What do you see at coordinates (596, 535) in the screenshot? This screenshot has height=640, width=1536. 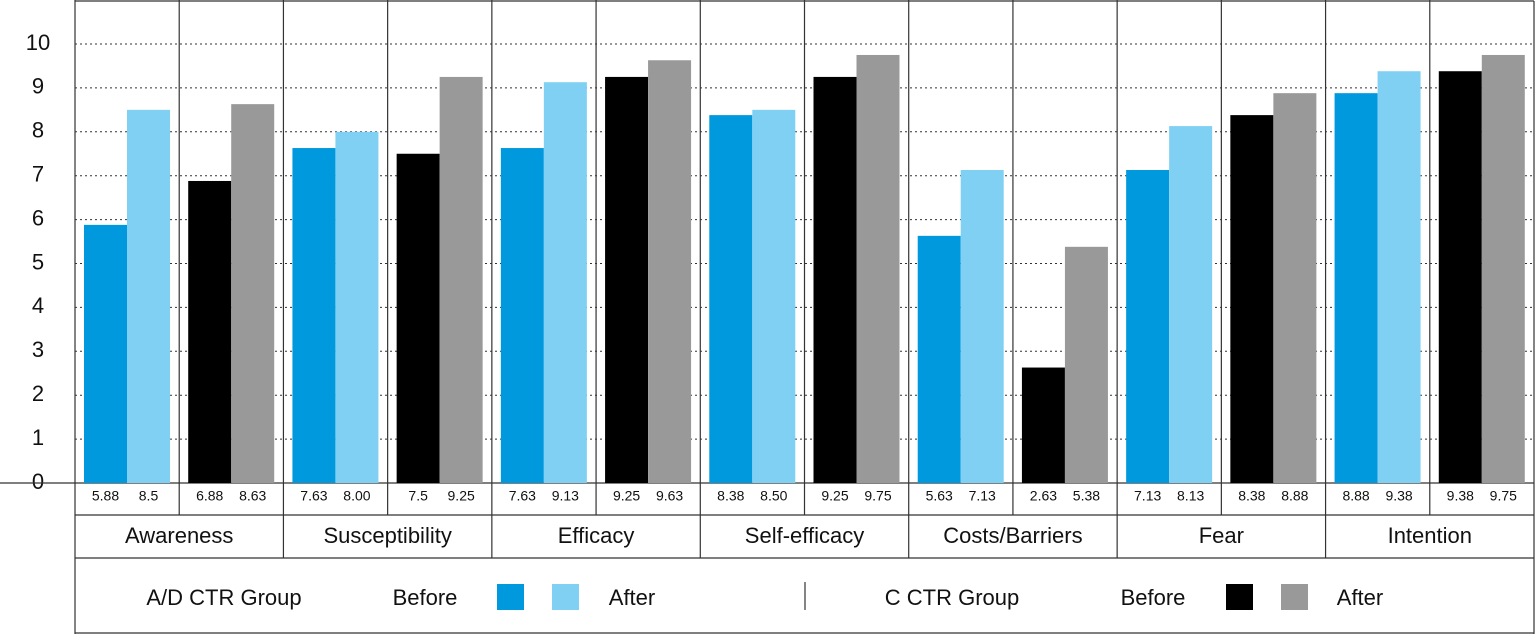 I see `category-label: Efficacy` at bounding box center [596, 535].